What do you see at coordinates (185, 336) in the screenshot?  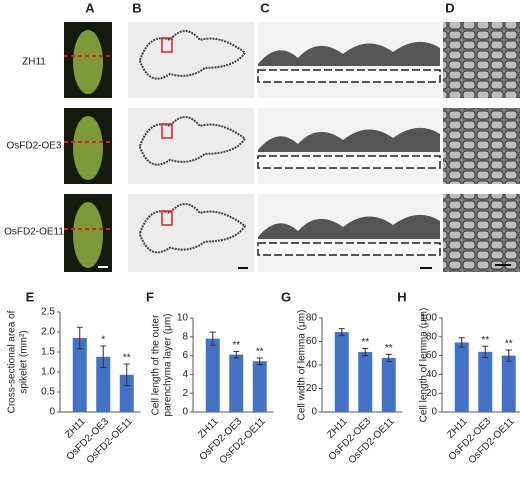 I see `y-tick-label: 8` at bounding box center [185, 336].